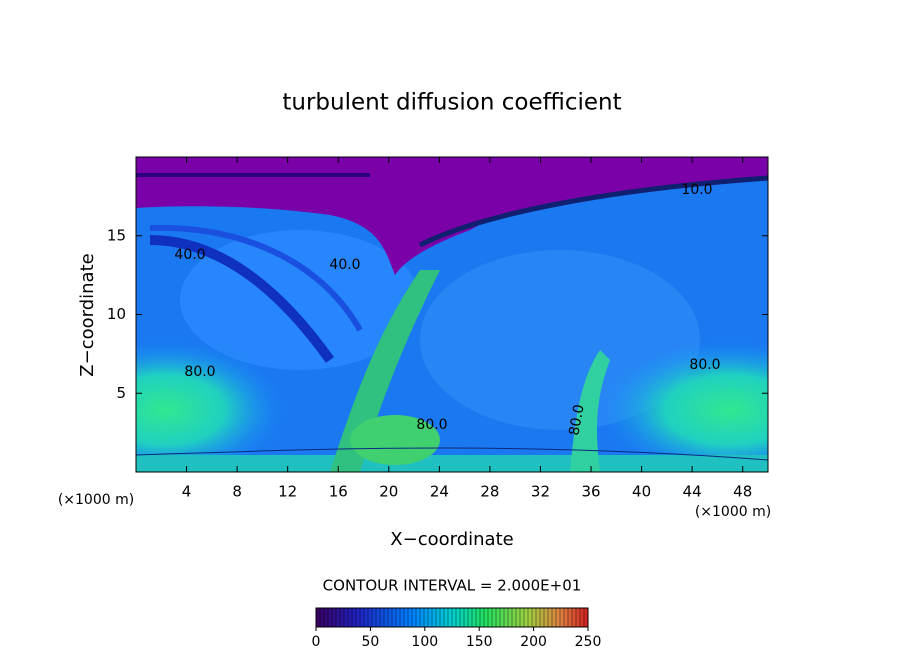 The height and width of the screenshot is (658, 904). What do you see at coordinates (370, 642) in the screenshot?
I see `colorbar-tick-label: 50` at bounding box center [370, 642].